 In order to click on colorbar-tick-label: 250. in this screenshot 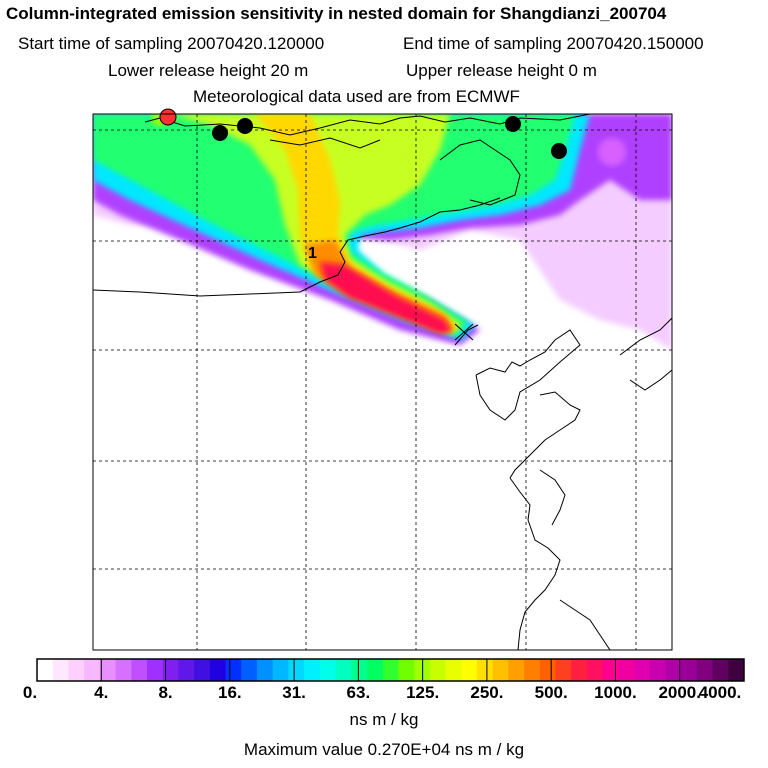, I will do `click(487, 692)`.